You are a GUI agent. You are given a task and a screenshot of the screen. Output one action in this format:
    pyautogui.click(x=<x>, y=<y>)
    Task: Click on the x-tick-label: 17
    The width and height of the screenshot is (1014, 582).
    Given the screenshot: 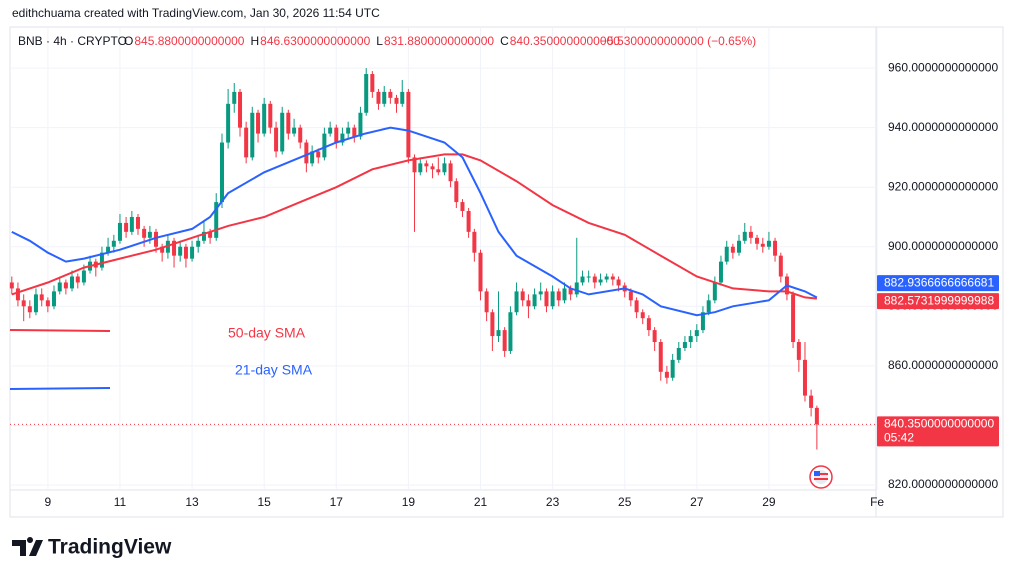 What is the action you would take?
    pyautogui.click(x=337, y=502)
    